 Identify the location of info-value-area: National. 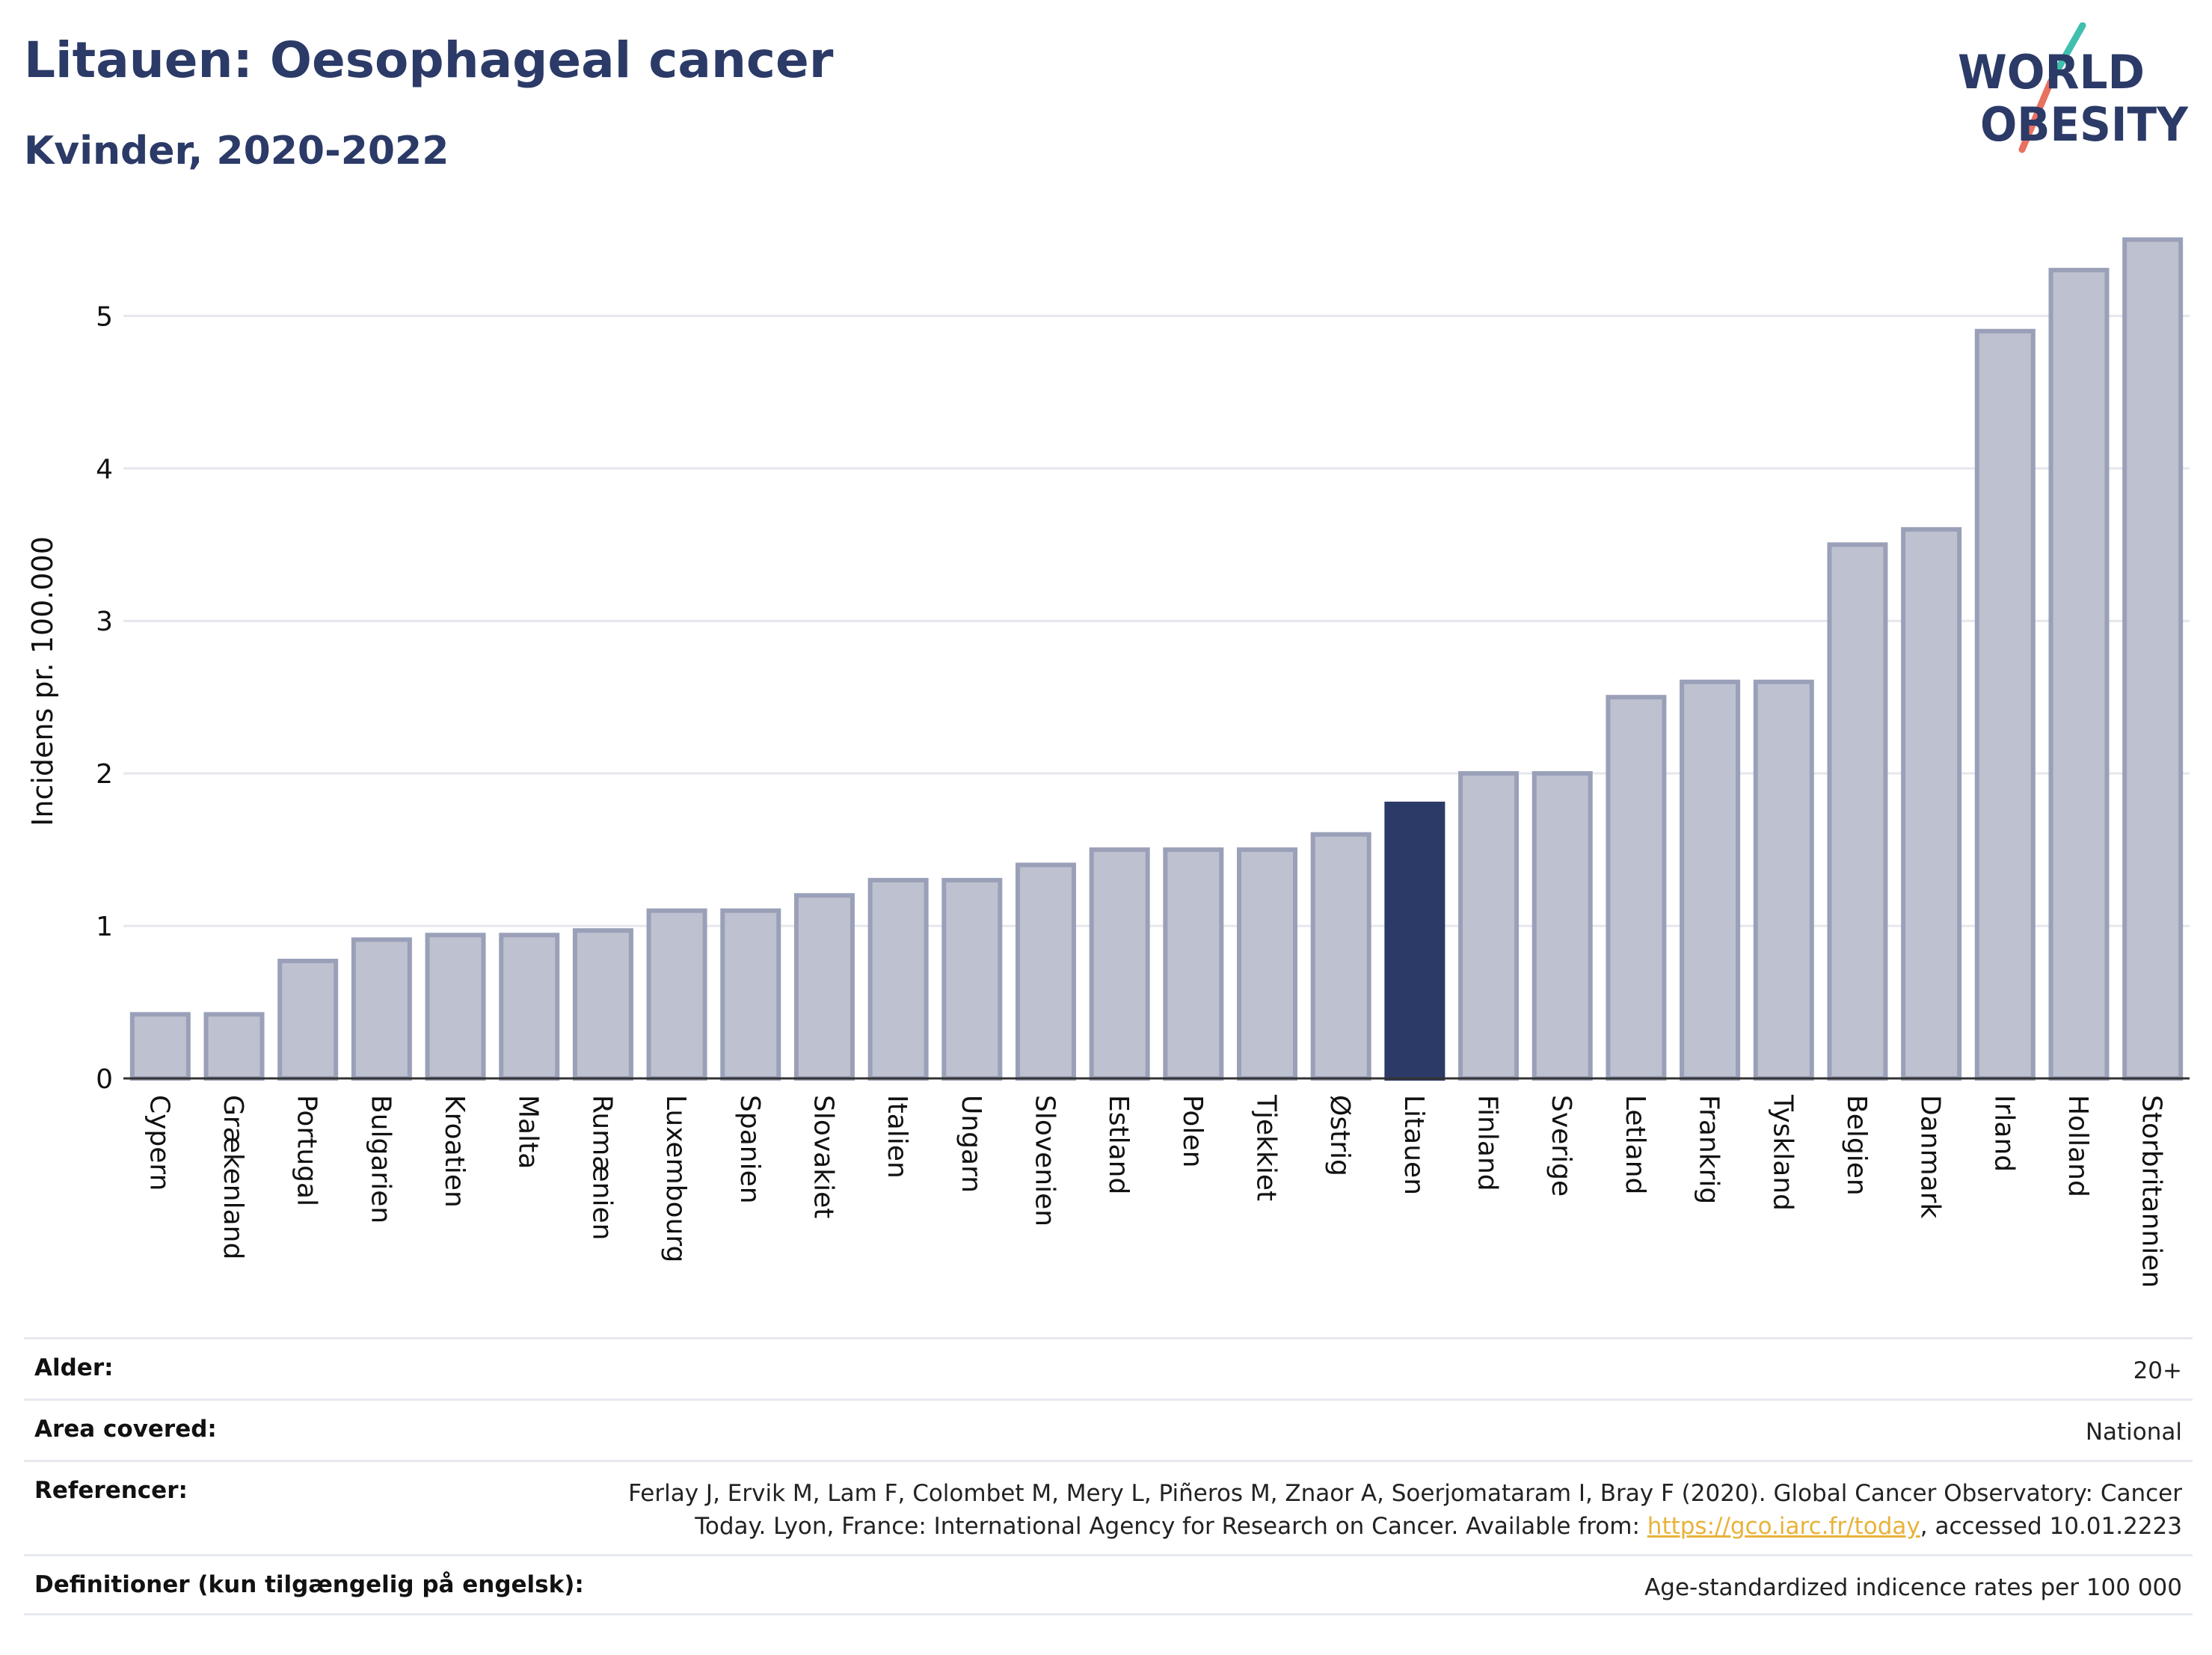
(2133, 1432).